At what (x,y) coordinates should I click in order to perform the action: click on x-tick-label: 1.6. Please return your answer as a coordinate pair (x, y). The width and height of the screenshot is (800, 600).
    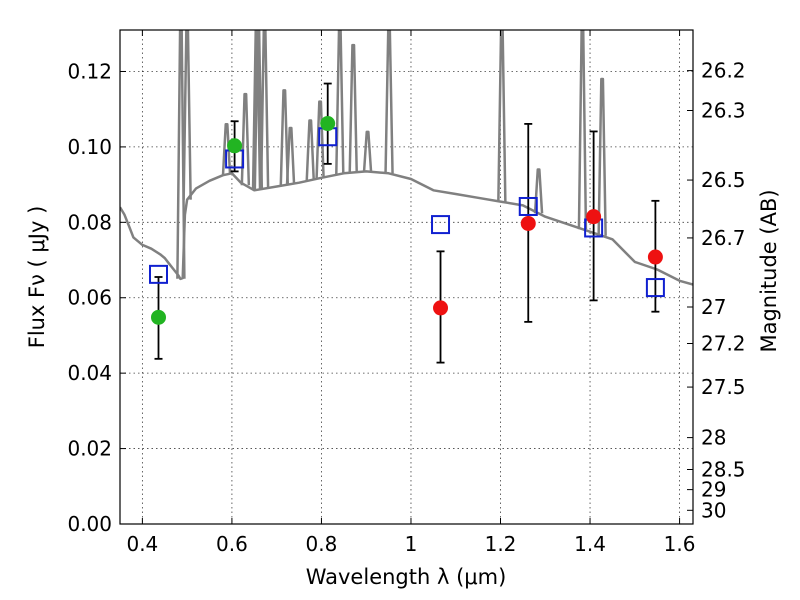
    Looking at the image, I should click on (680, 544).